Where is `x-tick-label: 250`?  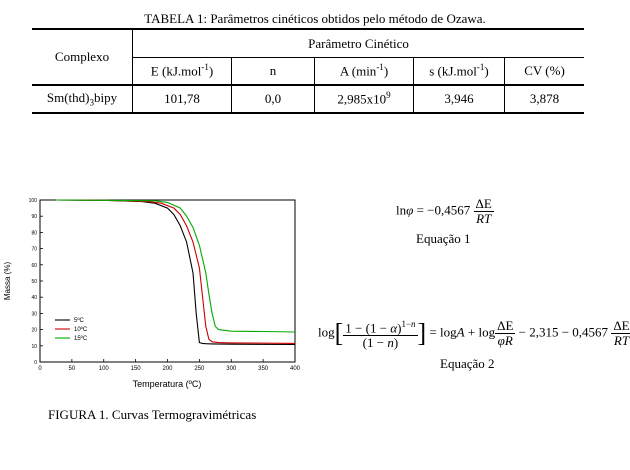 x-tick-label: 250 is located at coordinates (199, 369).